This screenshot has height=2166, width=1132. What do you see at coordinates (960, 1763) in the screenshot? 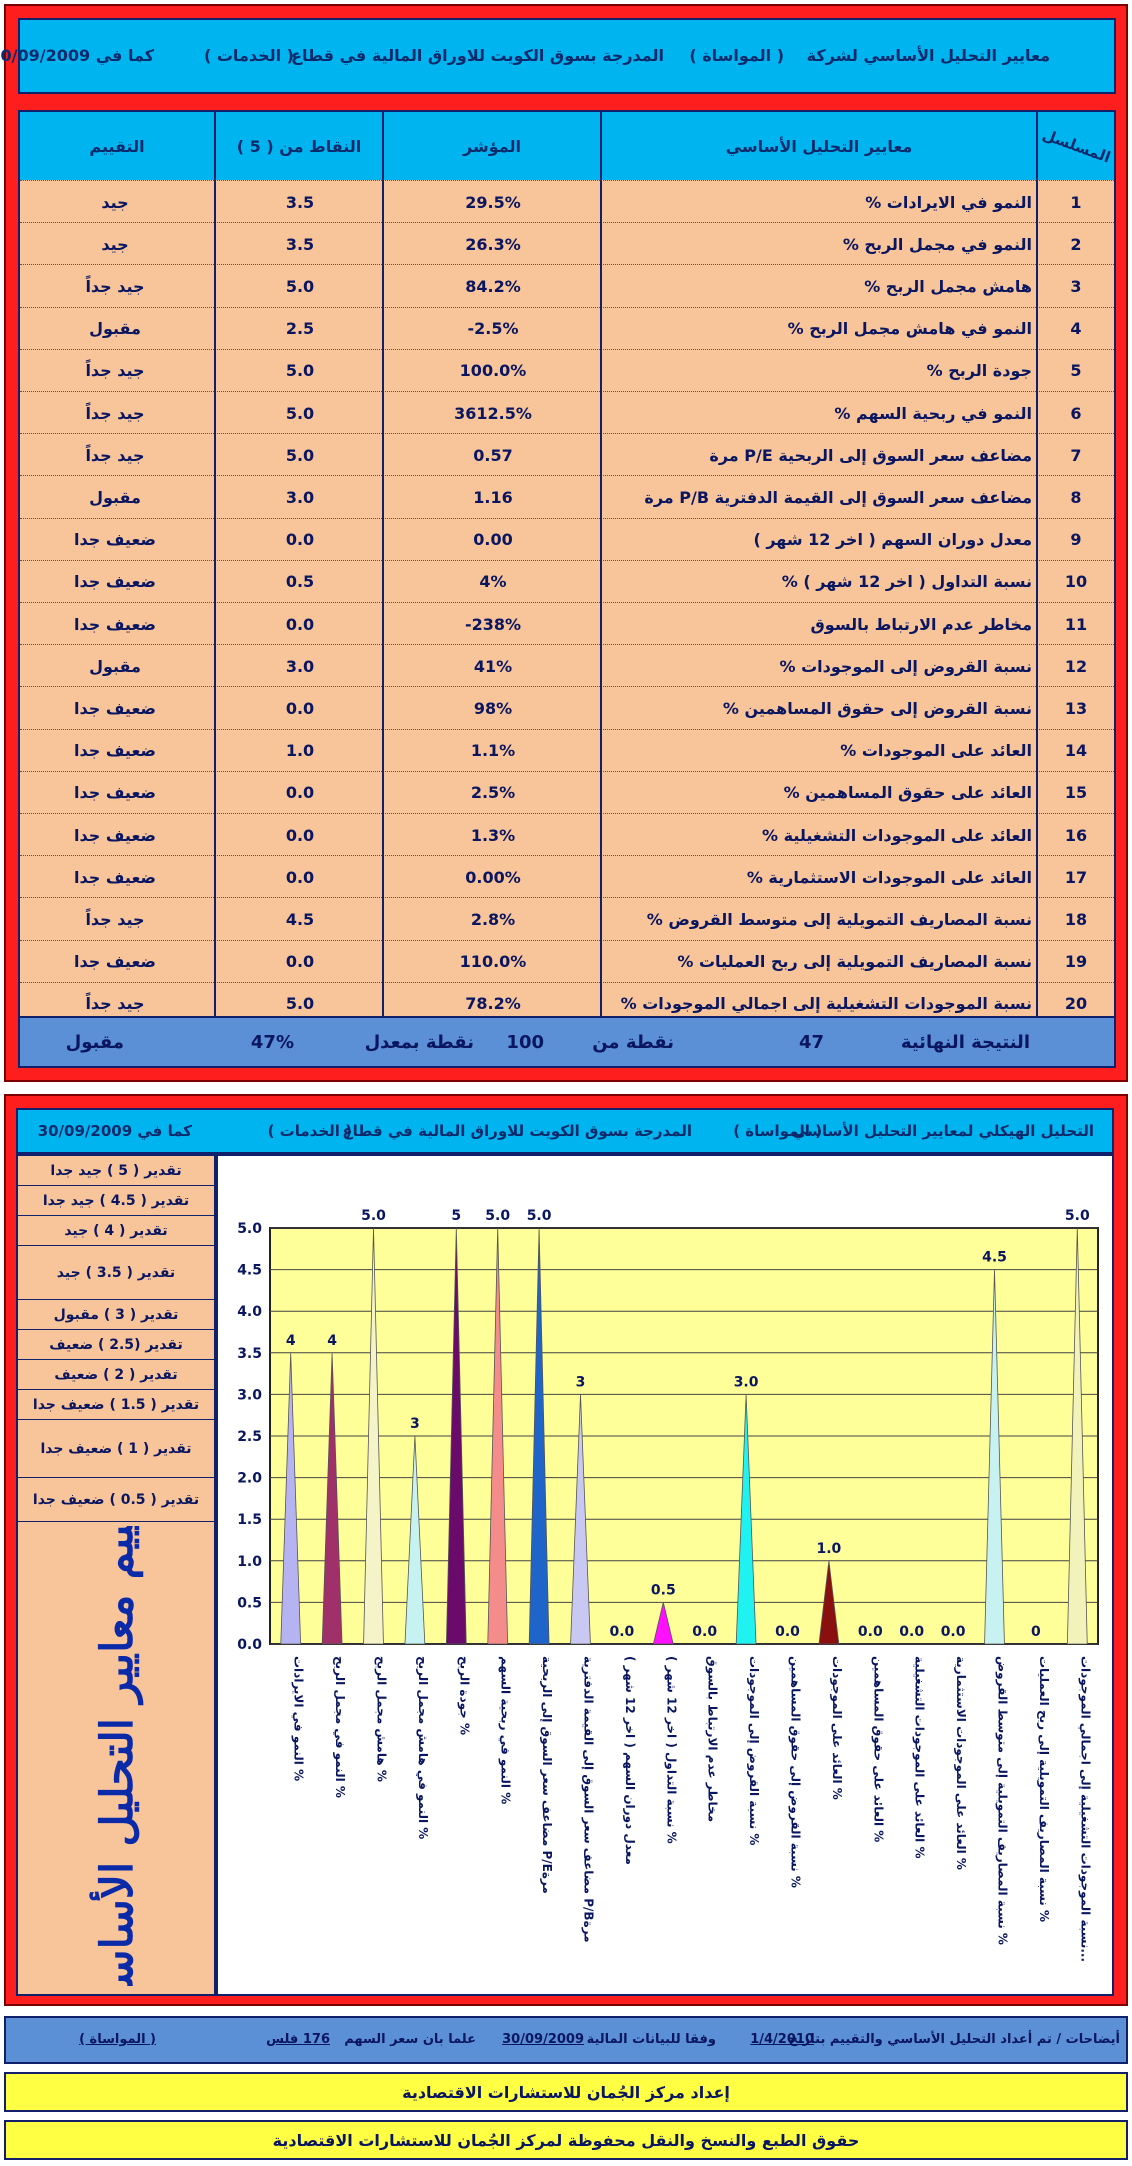
I see `category-label: العائد على الموجودات الاستثمارية %` at bounding box center [960, 1763].